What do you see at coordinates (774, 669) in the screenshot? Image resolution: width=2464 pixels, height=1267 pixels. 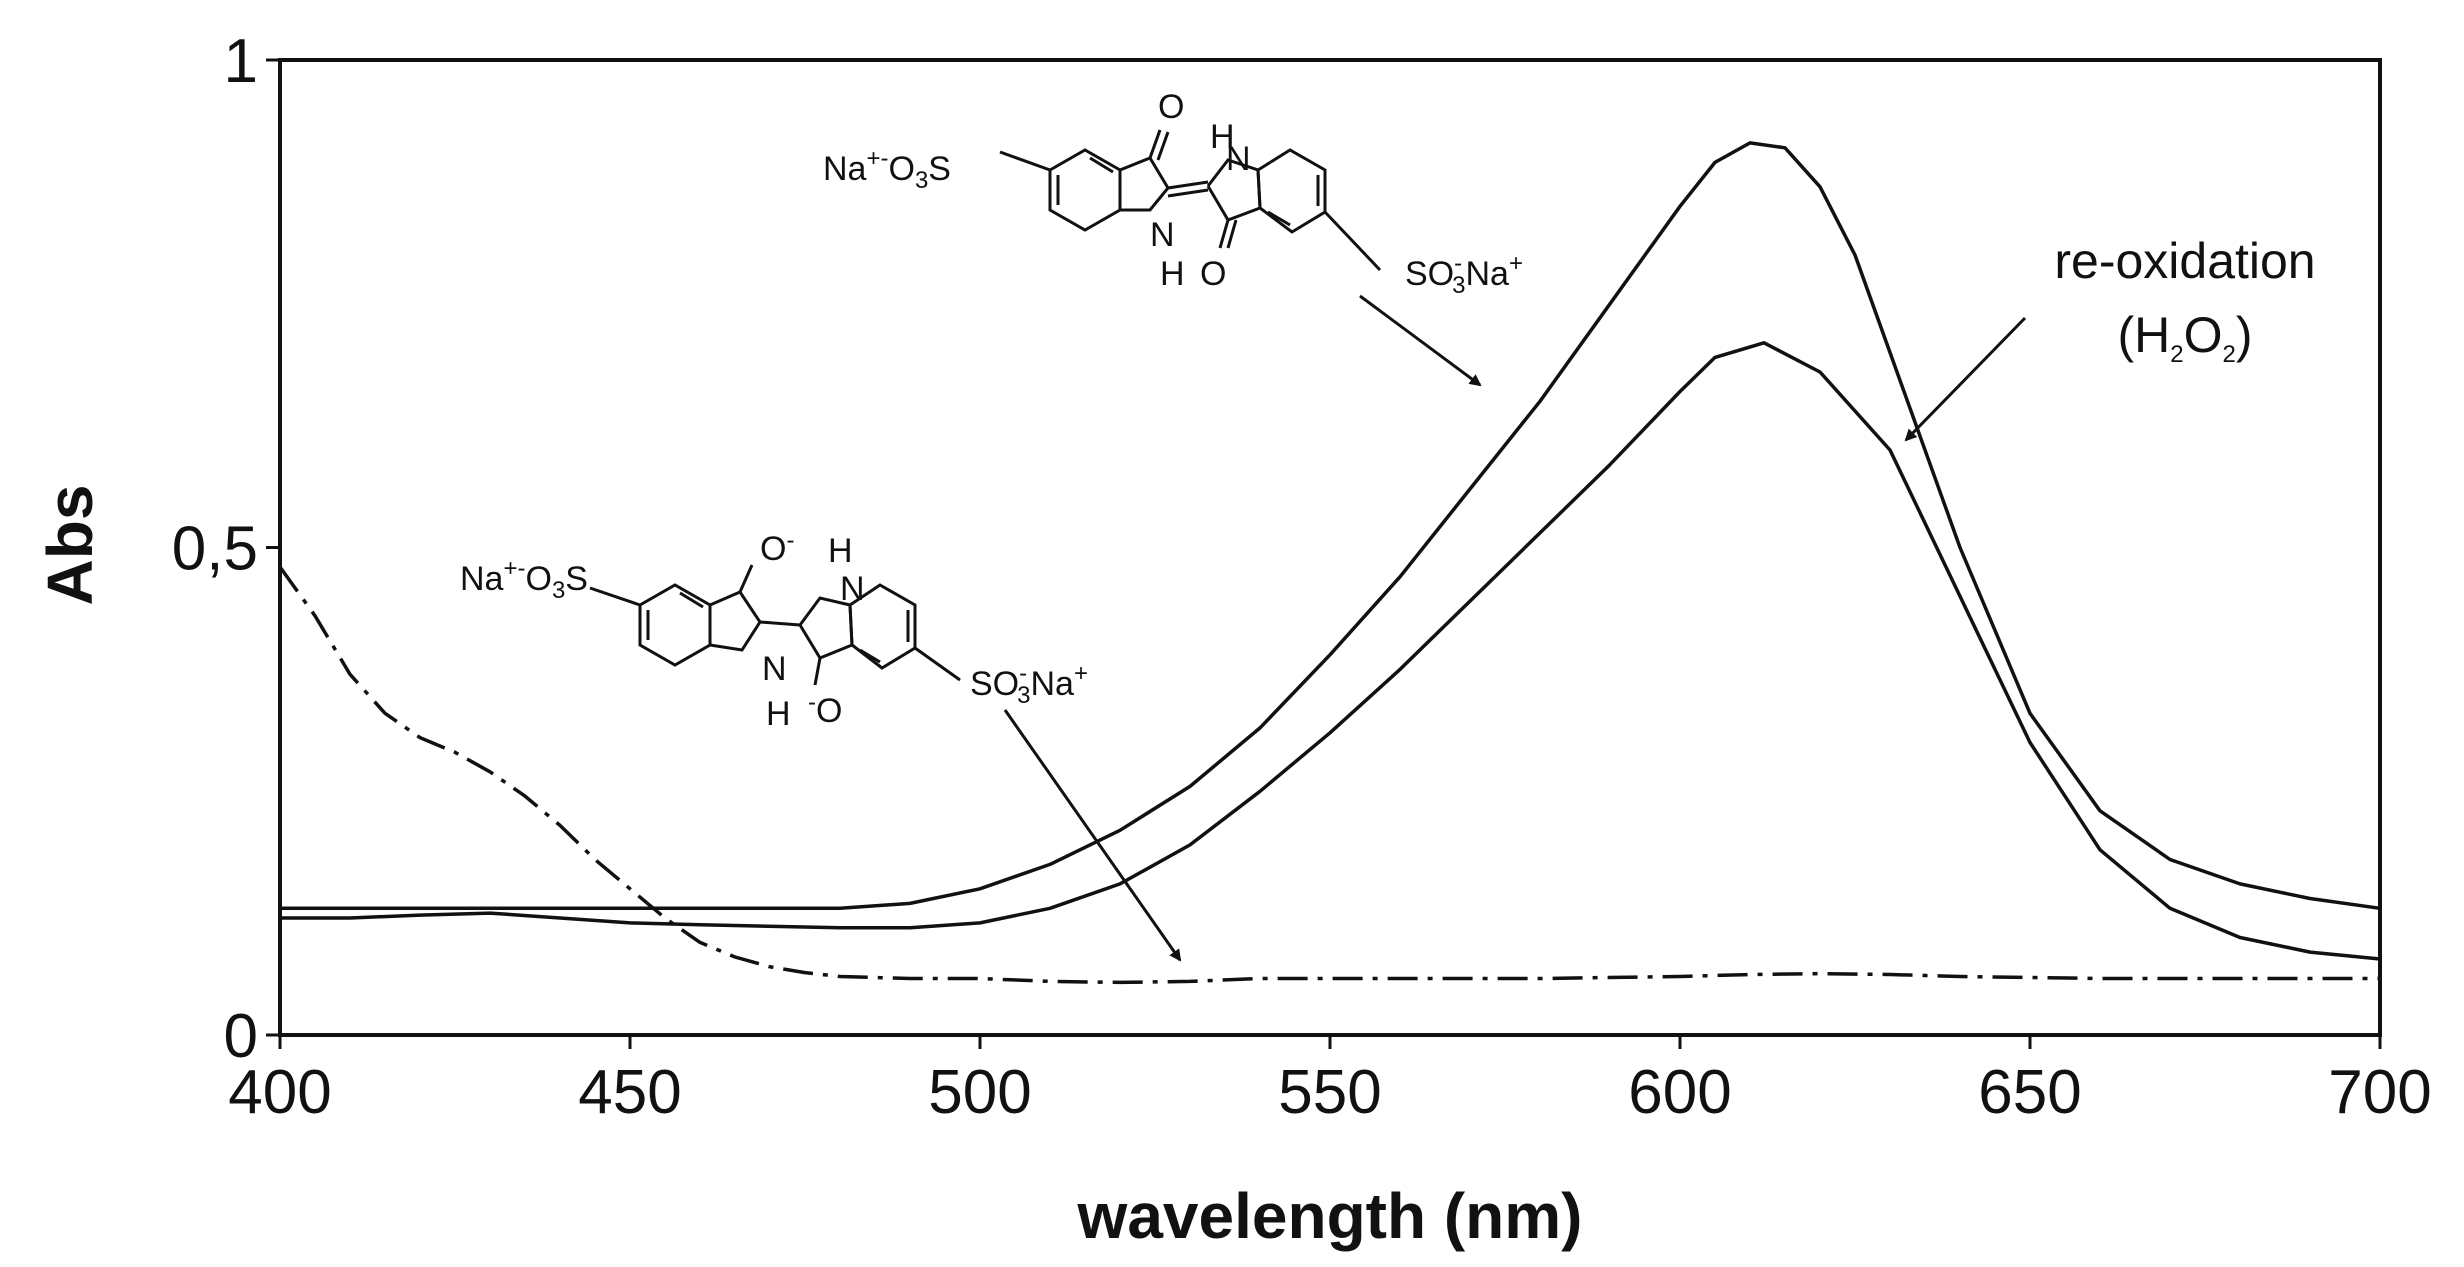 I see `leuco-bottom-nitrogen-label: N` at bounding box center [774, 669].